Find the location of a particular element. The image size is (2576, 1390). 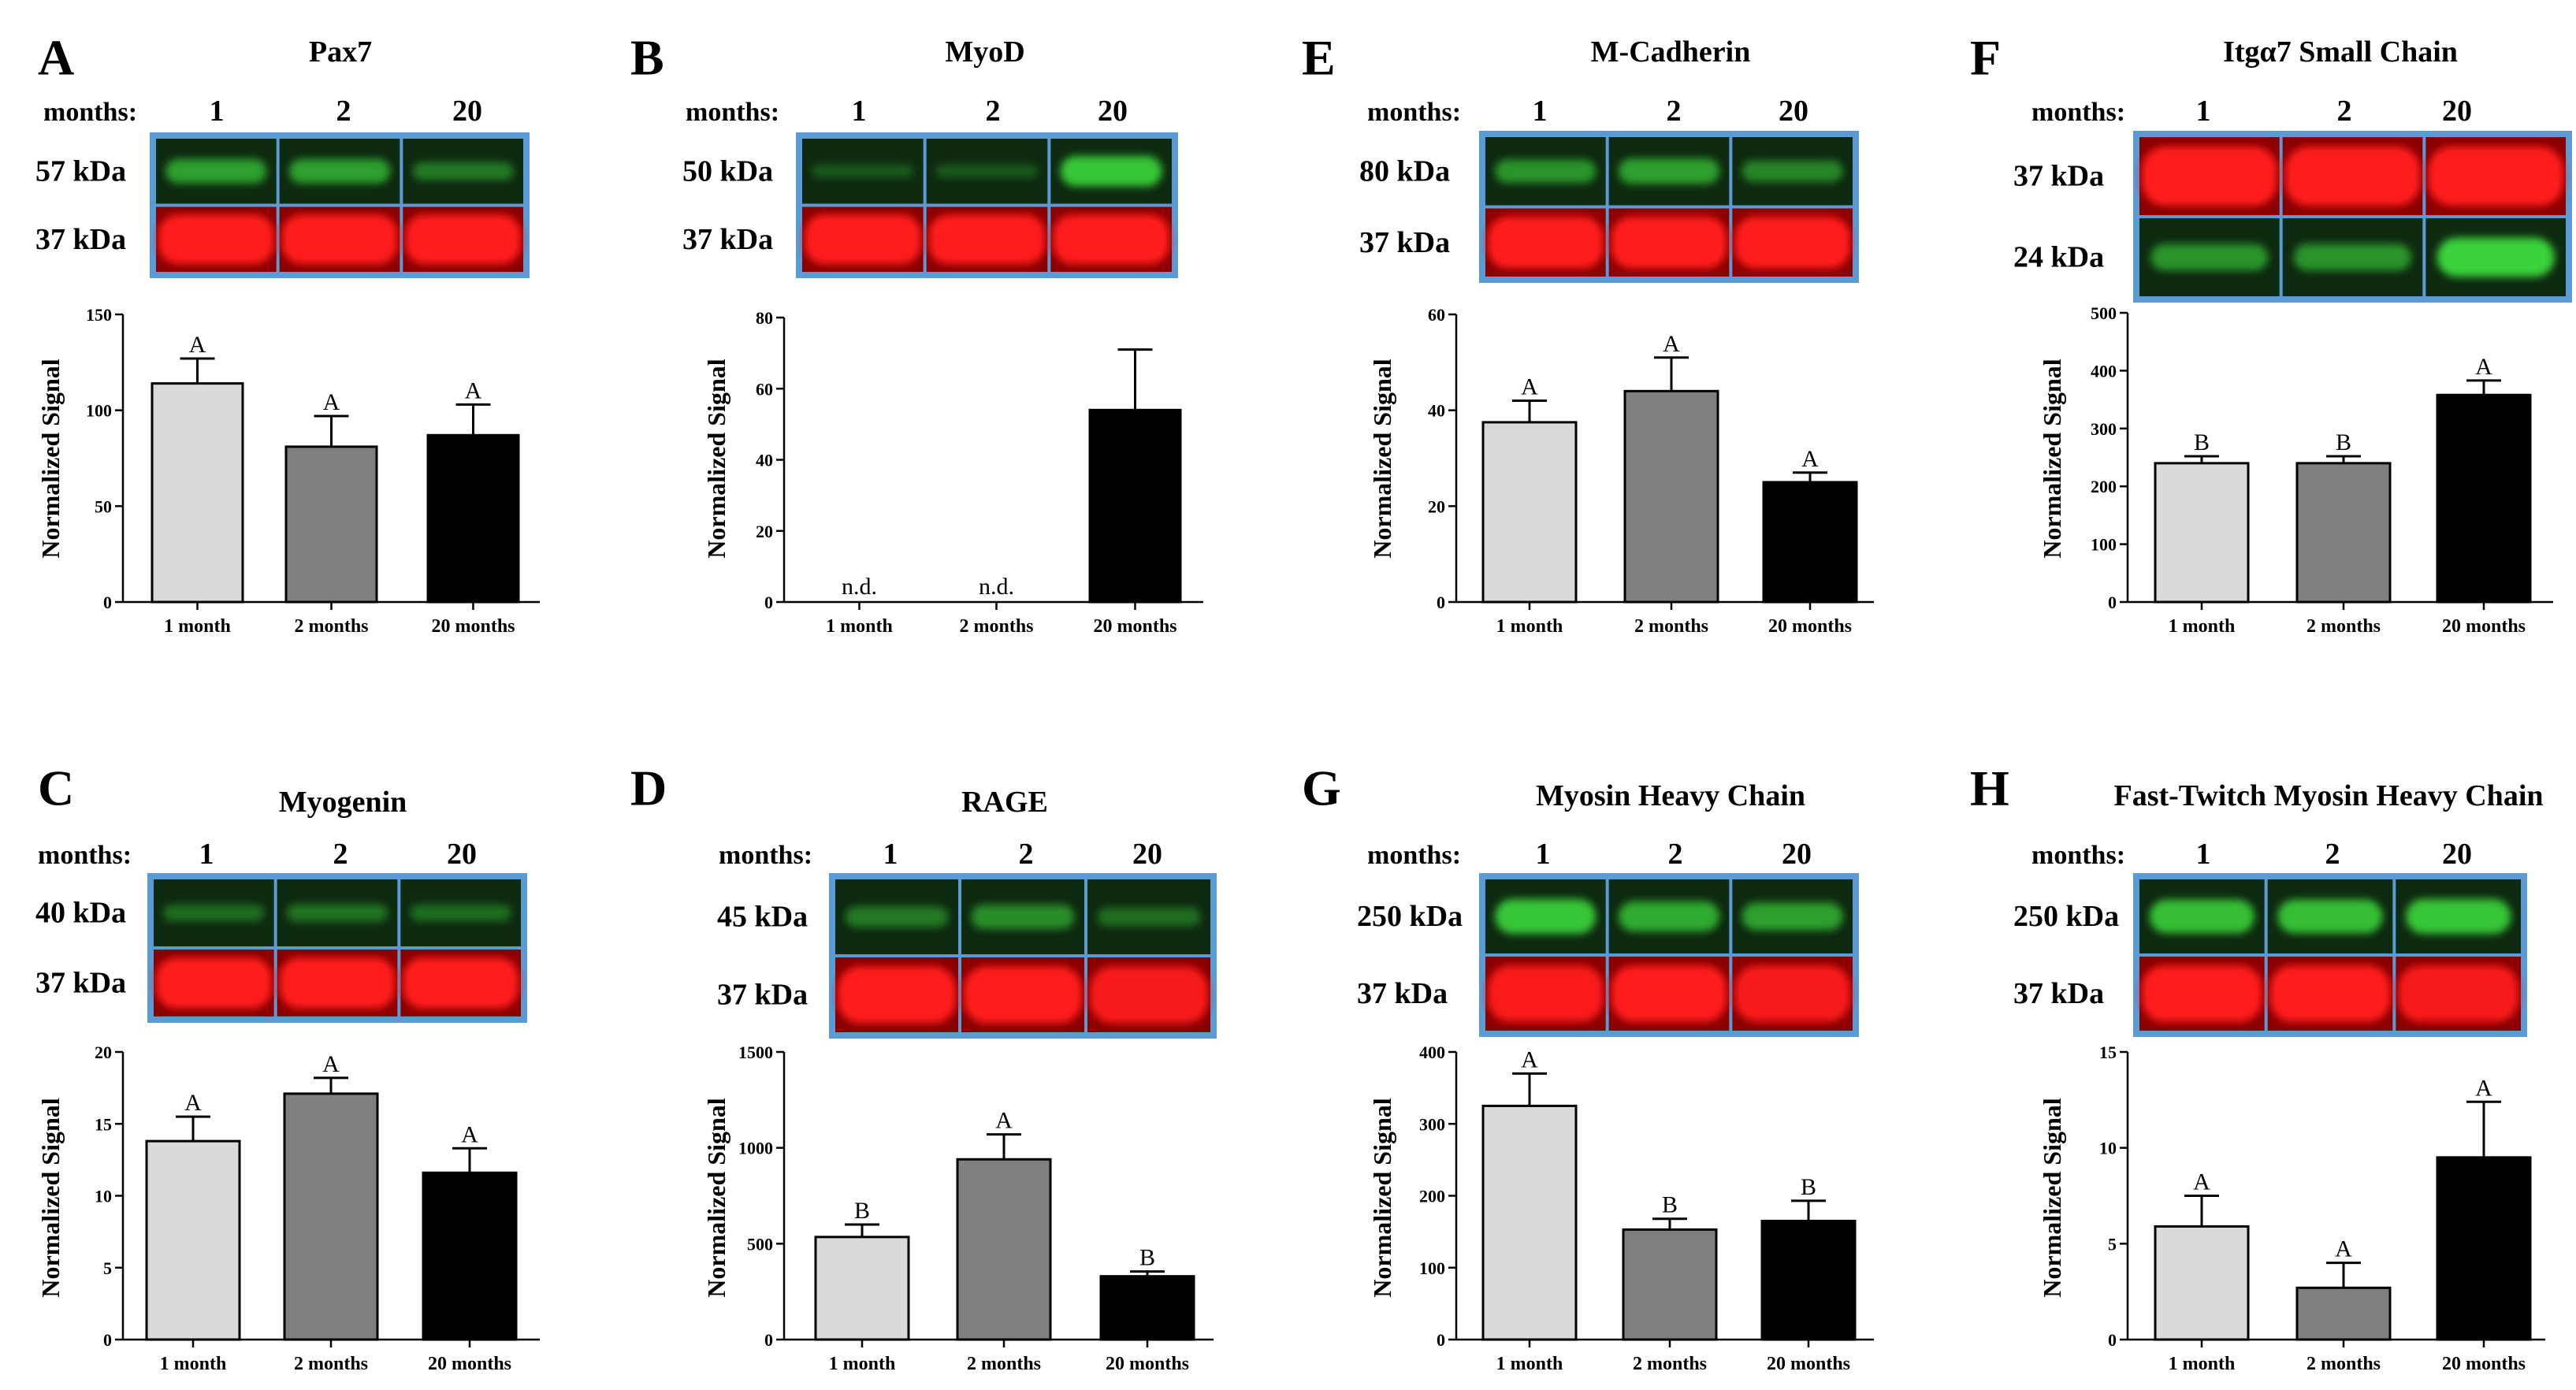

panel-letter: A is located at coordinates (56, 58).